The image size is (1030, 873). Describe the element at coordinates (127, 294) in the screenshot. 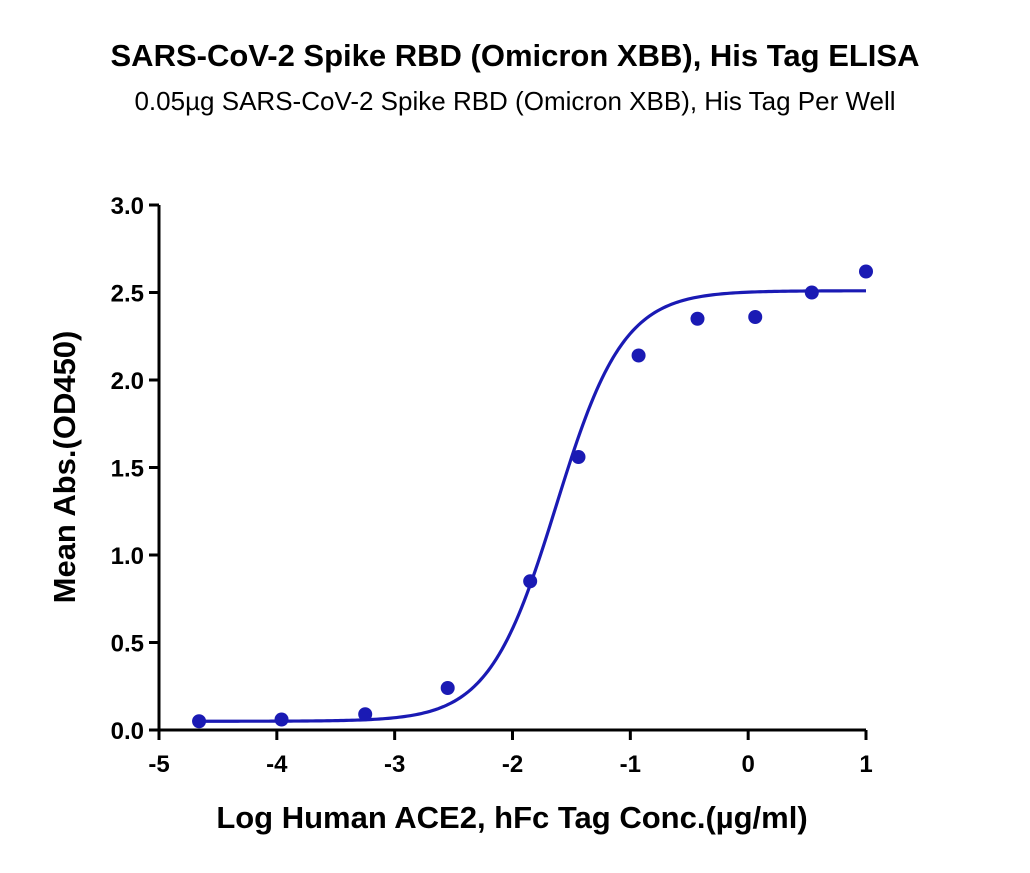

I see `y-tick-label: 2.5` at that location.